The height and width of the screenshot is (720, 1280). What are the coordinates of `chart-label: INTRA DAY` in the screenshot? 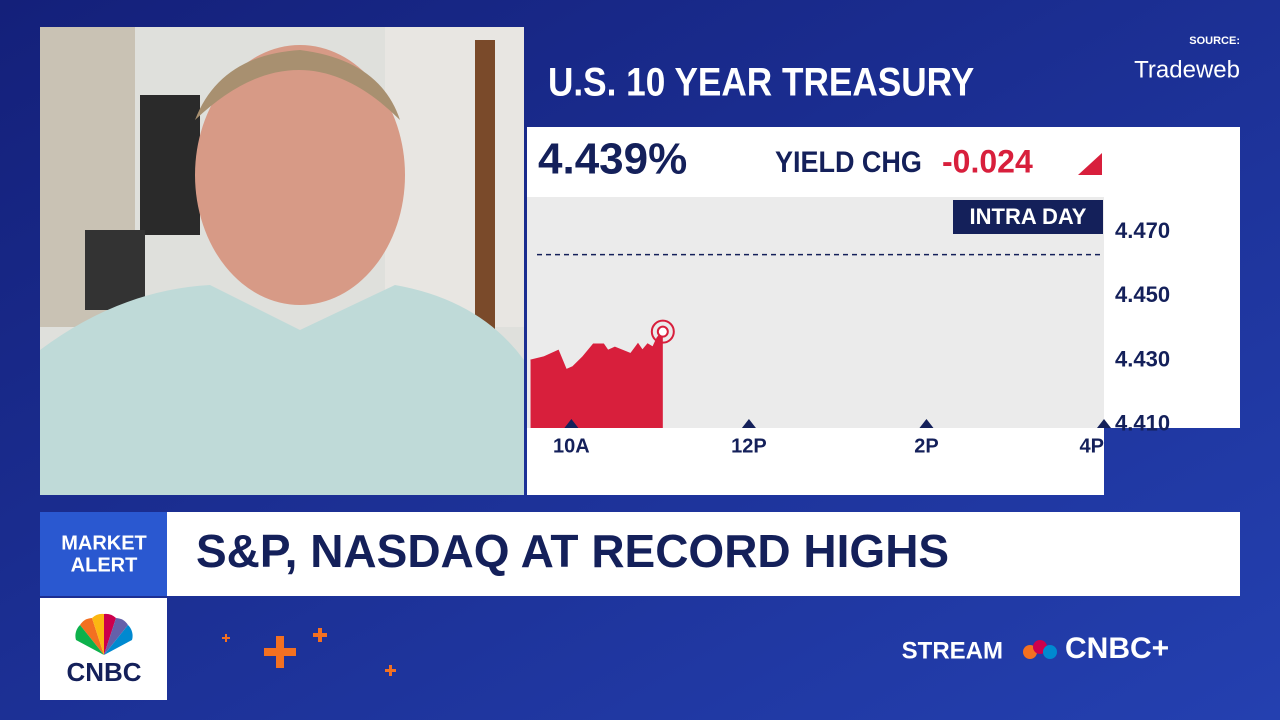 It's located at (1028, 216).